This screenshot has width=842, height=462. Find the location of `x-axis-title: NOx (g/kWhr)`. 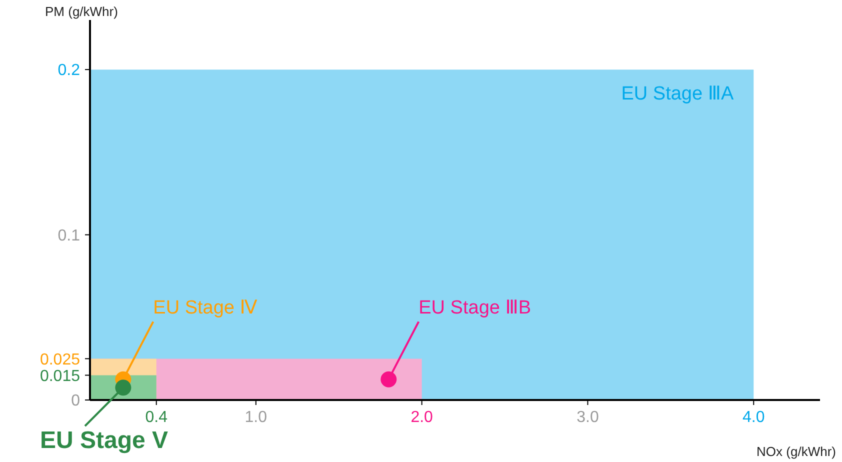

x-axis-title: NOx (g/kWhr) is located at coordinates (796, 451).